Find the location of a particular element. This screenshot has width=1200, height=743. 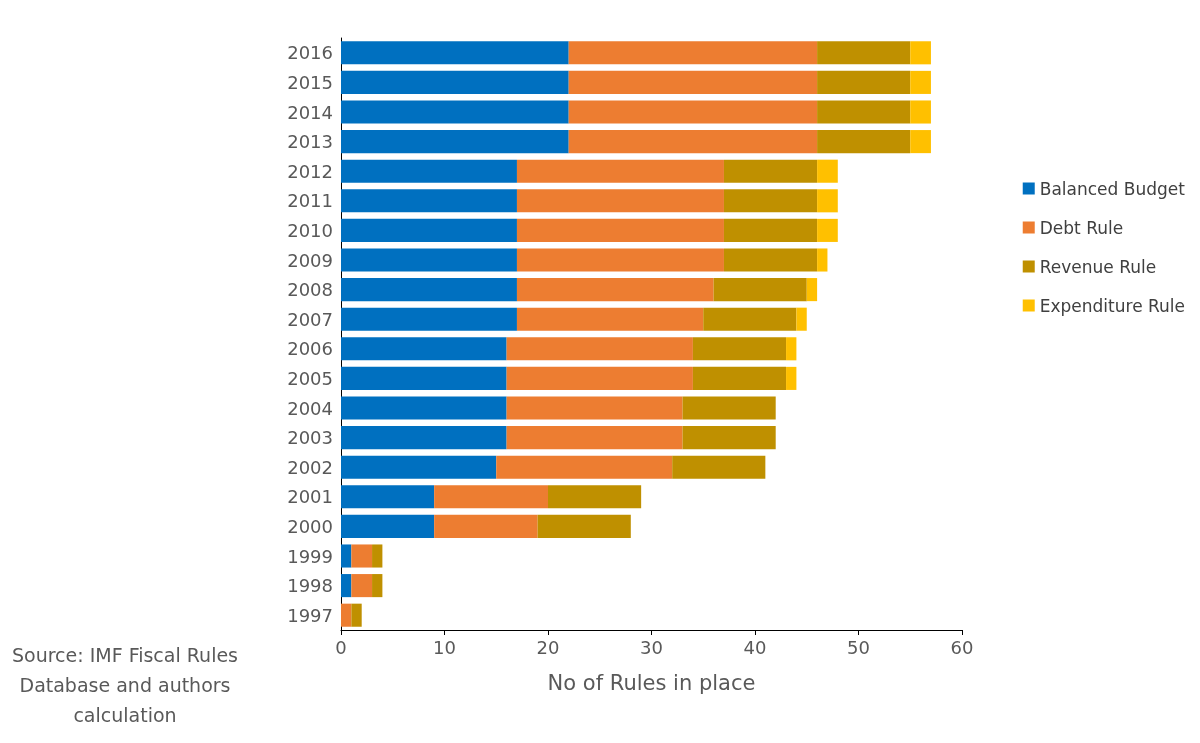

y-tick-label: 2000 is located at coordinates (310, 526).